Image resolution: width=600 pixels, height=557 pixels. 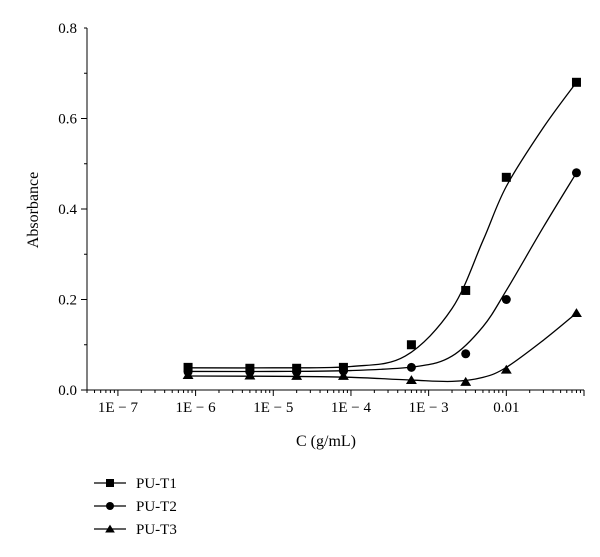 What do you see at coordinates (67, 301) in the screenshot?
I see `y-tick-label: 0.2` at bounding box center [67, 301].